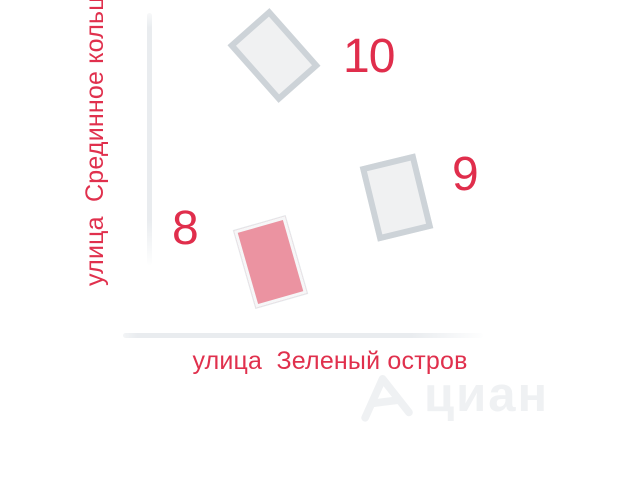  Describe the element at coordinates (149, 139) in the screenshot. I see `street-line-vertical` at that location.